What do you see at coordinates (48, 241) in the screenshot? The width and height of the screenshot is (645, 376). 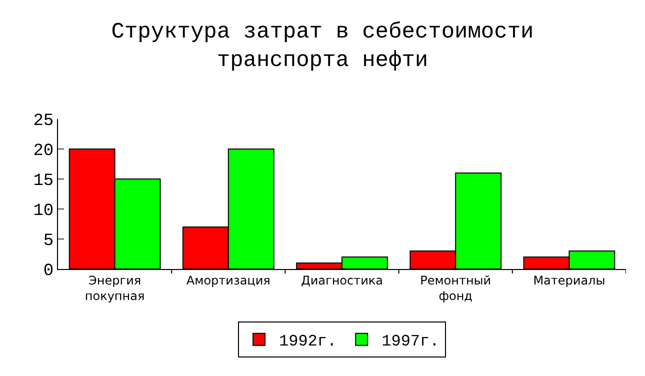 I see `y-tick-label: 5` at bounding box center [48, 241].